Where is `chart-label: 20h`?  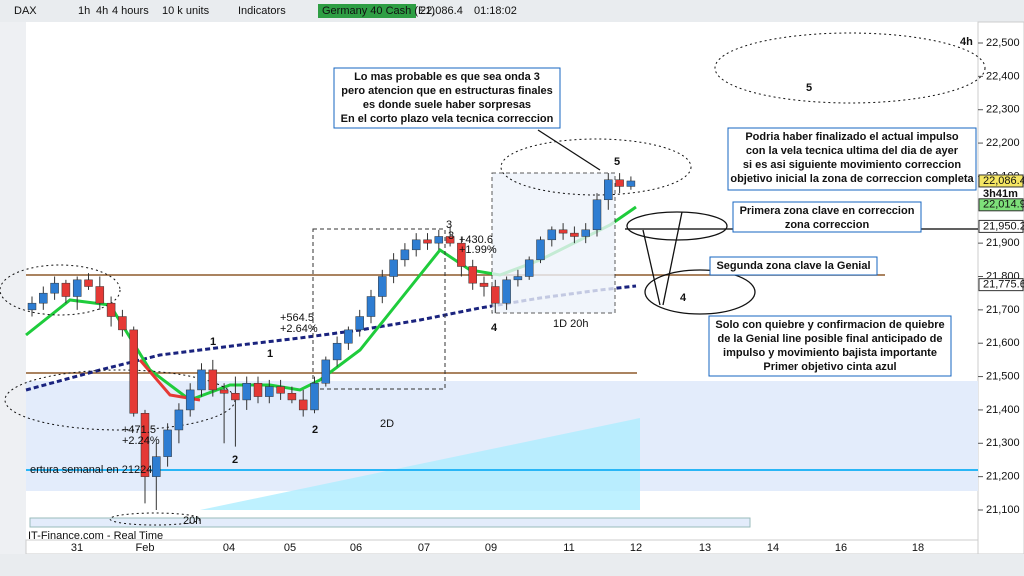 chart-label: 20h is located at coordinates (192, 521).